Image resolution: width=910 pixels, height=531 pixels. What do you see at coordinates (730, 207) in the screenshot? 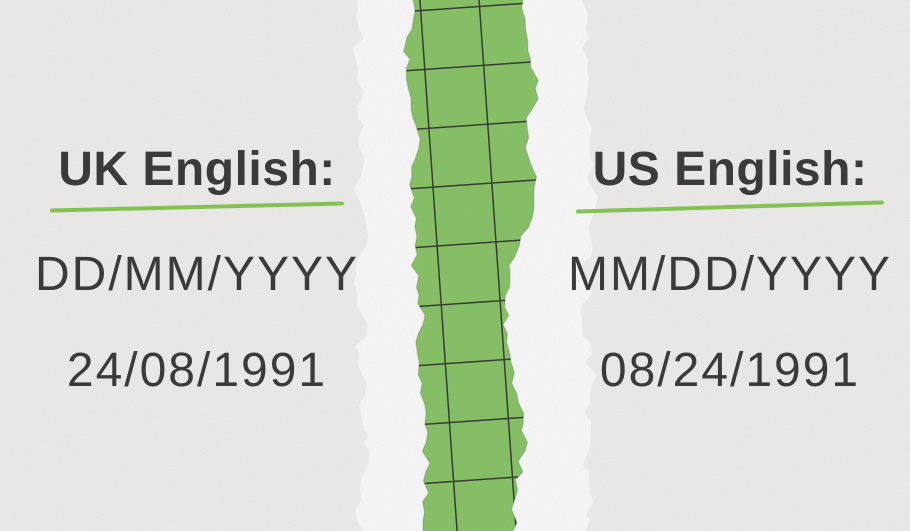
I see `us-heading-underline` at bounding box center [730, 207].